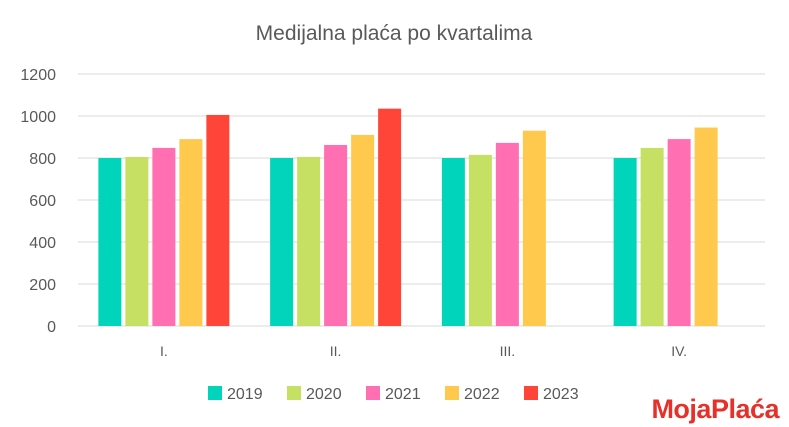  I want to click on bar-2020-q2, so click(309, 241).